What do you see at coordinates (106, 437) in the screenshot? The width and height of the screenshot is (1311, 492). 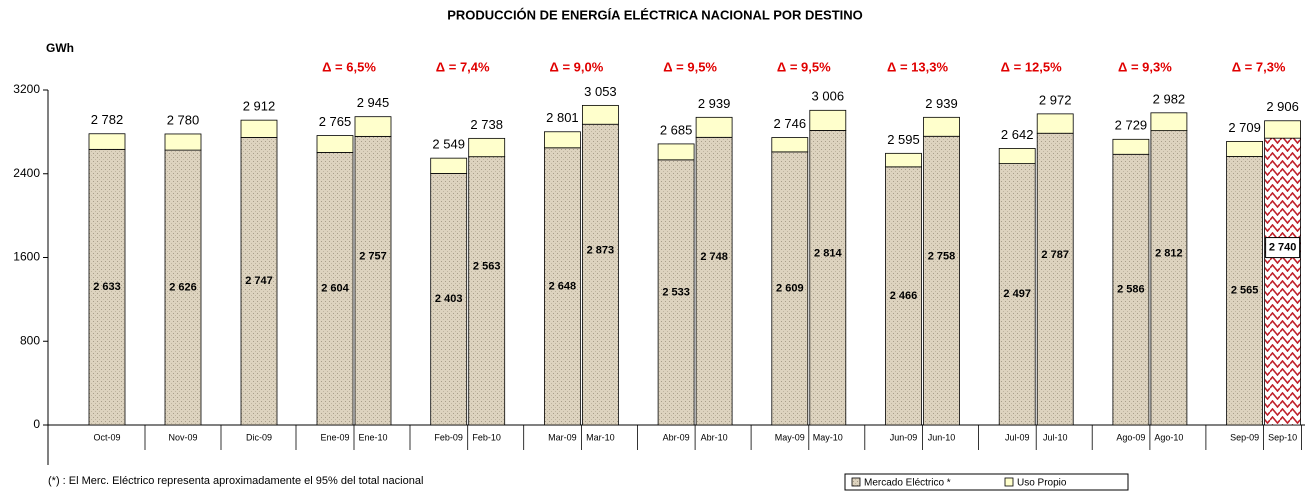 I see `x-tick-label: Oct-09` at bounding box center [106, 437].